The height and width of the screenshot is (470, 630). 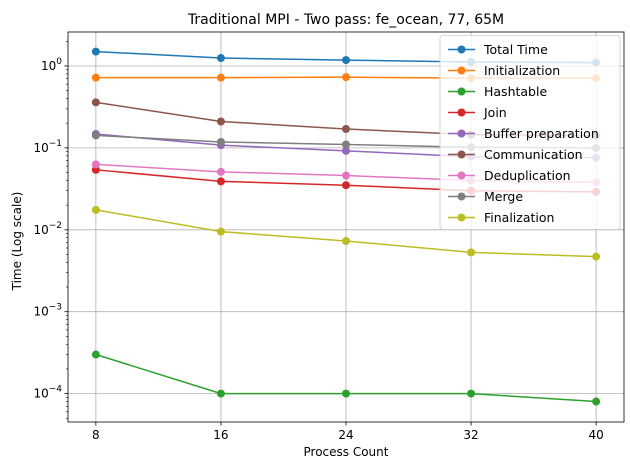 What do you see at coordinates (96, 435) in the screenshot?
I see `x-tick-label: 8` at bounding box center [96, 435].